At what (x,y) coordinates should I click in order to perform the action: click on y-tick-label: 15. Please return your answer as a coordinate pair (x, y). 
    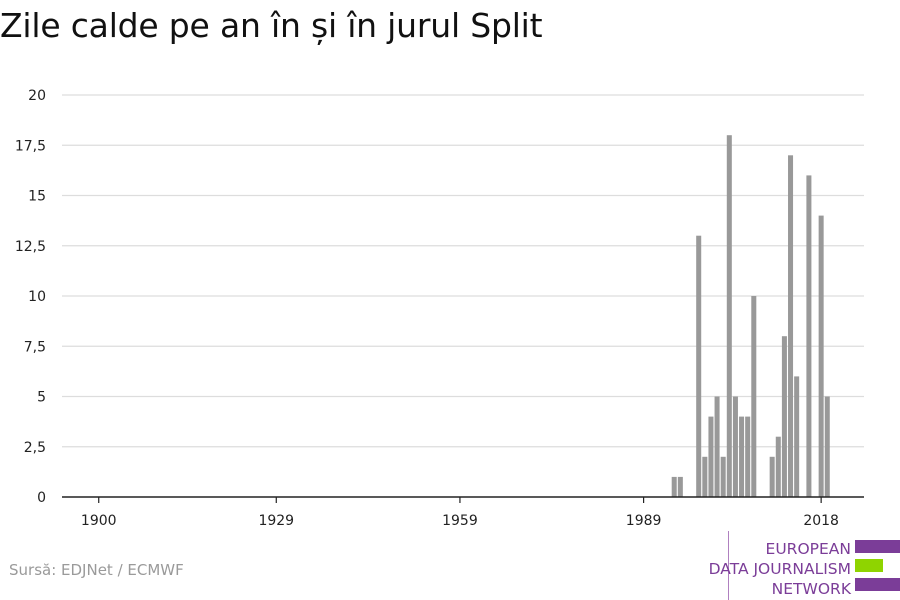
    Looking at the image, I should click on (37, 197).